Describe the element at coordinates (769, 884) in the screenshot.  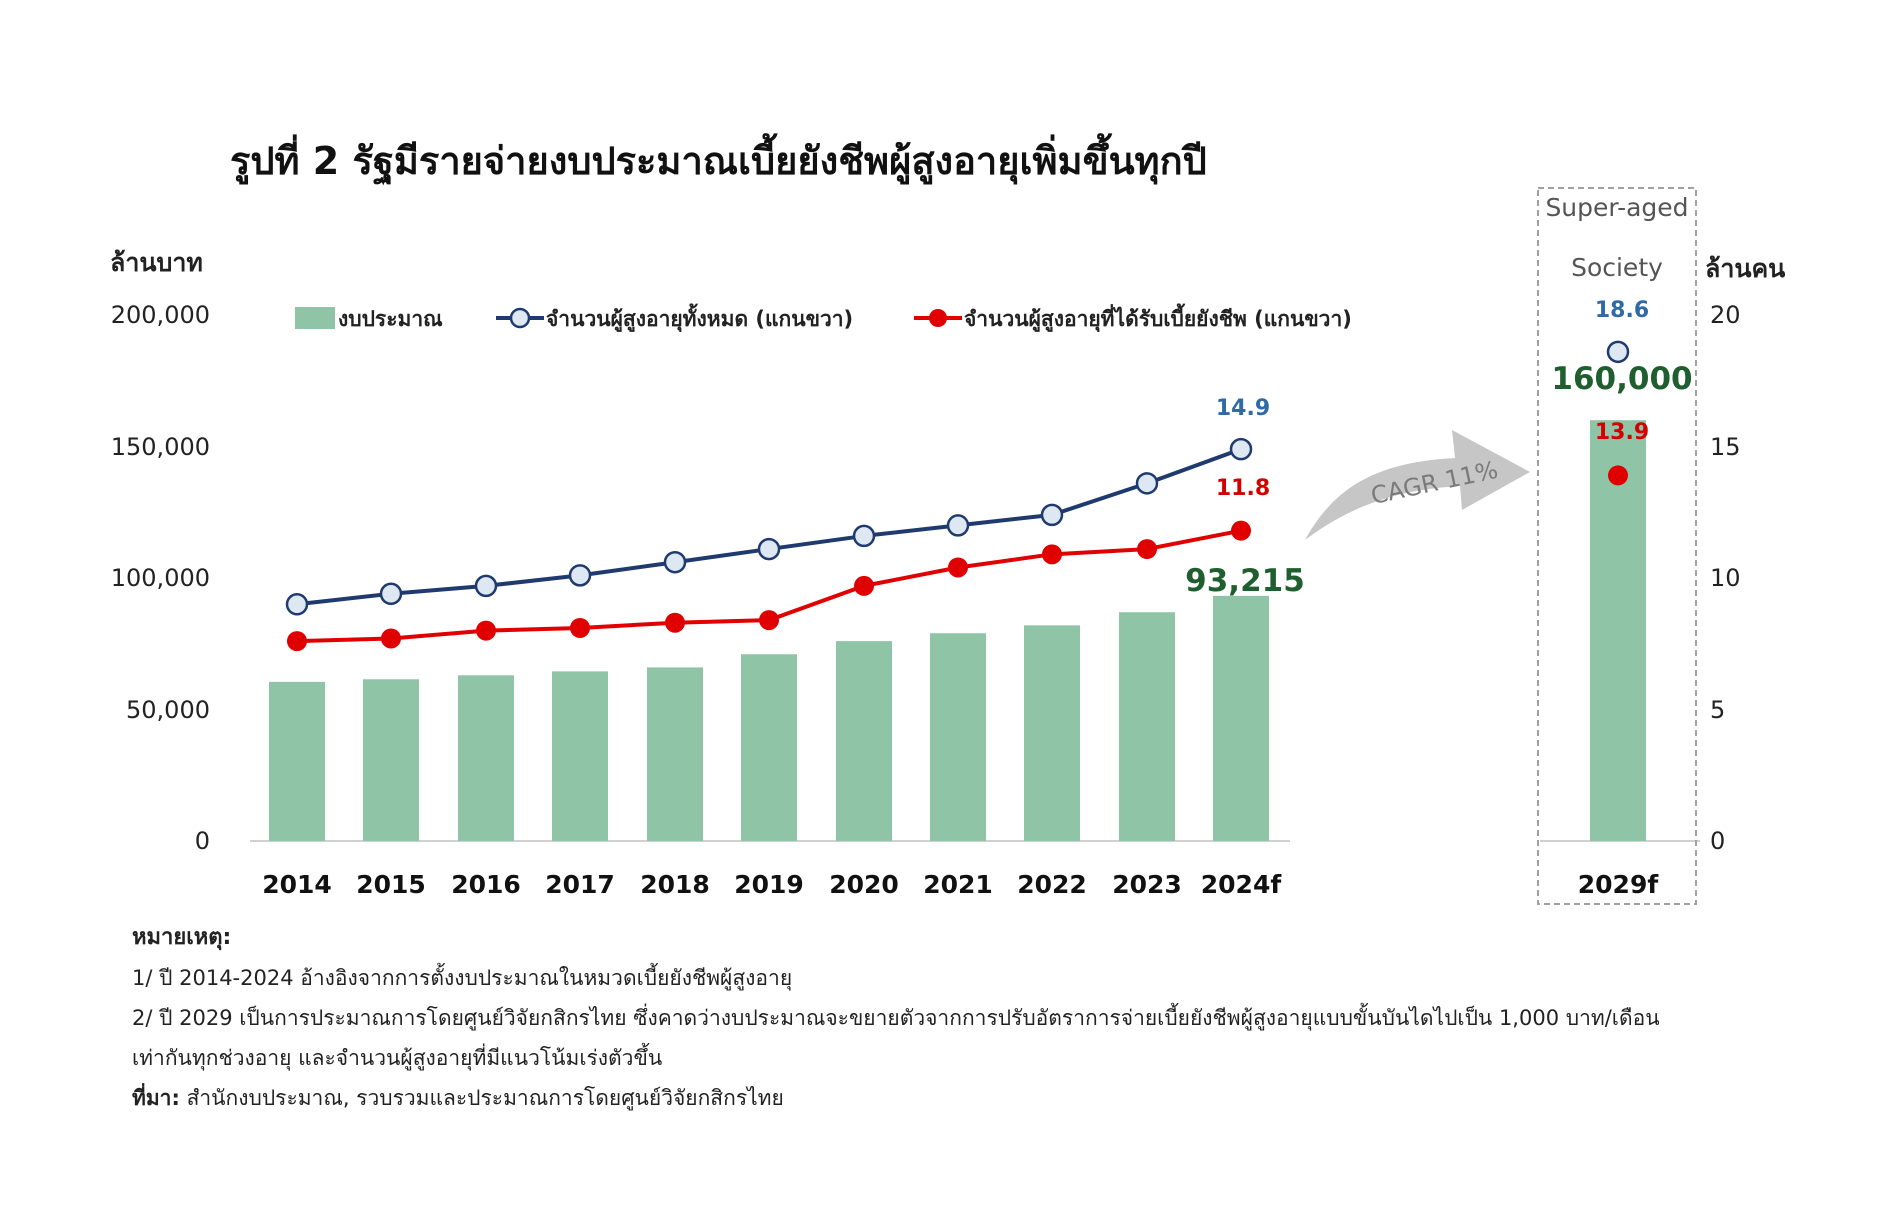
I see `x-tick-label: 2019` at that location.